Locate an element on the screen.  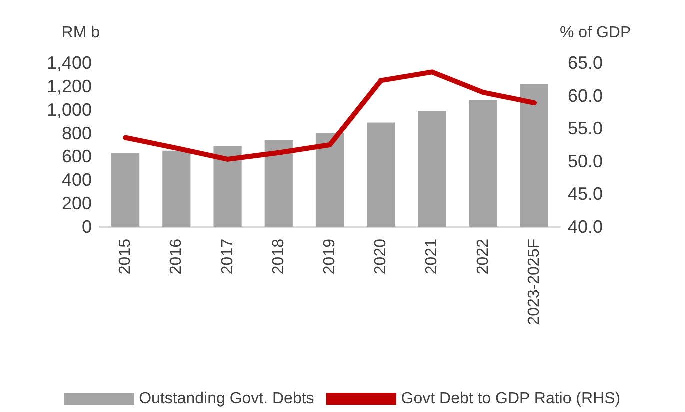
x-tick-label: 2023-2025F is located at coordinates (534, 282).